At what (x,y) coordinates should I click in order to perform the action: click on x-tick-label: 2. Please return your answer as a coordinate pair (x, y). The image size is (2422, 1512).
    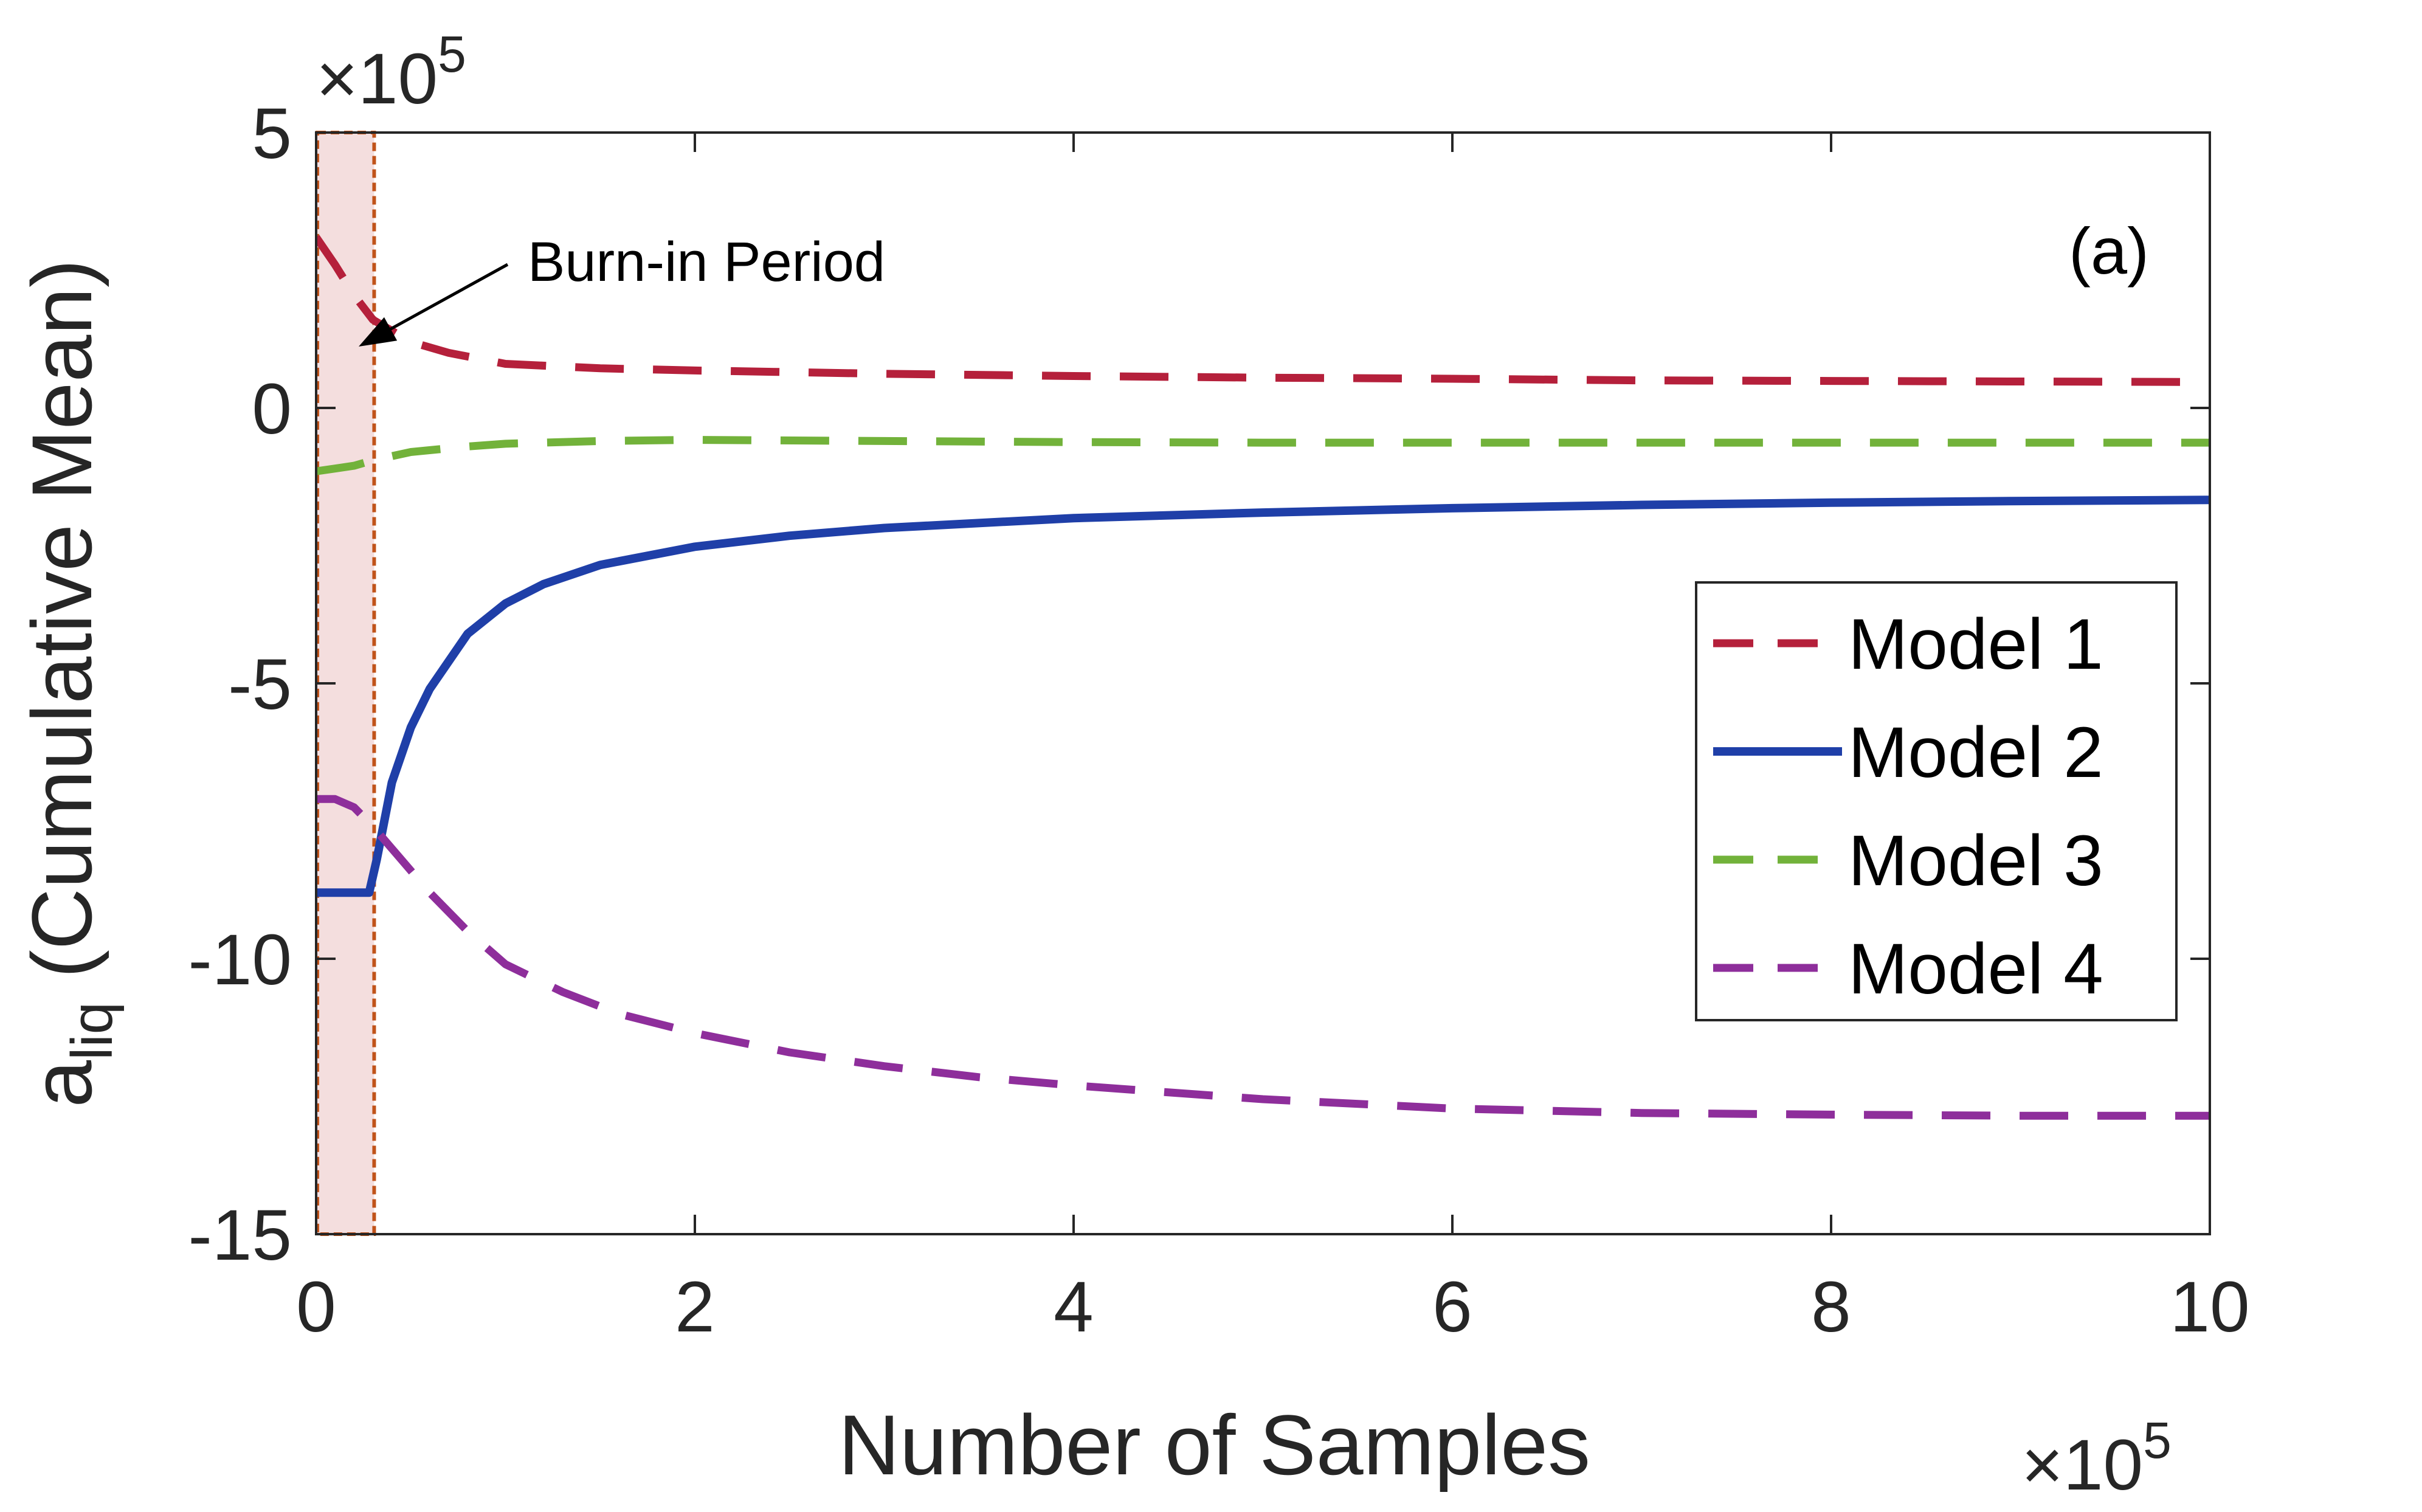
    Looking at the image, I should click on (695, 1307).